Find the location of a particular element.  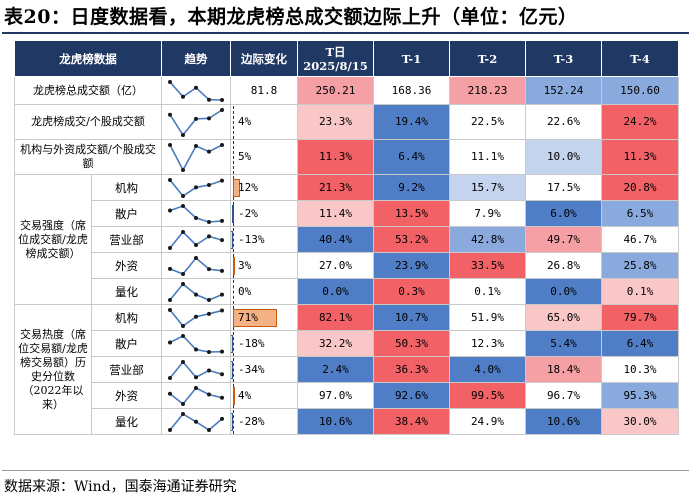

table-row: 外资 4% 97.0% 92.6% 99.5% 96.7% 95.3% is located at coordinates (347, 395).